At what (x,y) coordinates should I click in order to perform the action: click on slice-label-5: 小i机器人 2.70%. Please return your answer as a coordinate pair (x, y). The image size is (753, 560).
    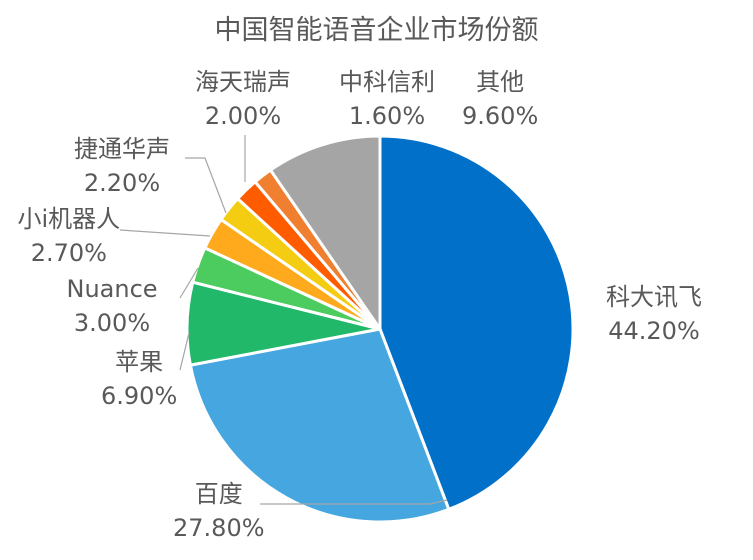
    Looking at the image, I should click on (69, 236).